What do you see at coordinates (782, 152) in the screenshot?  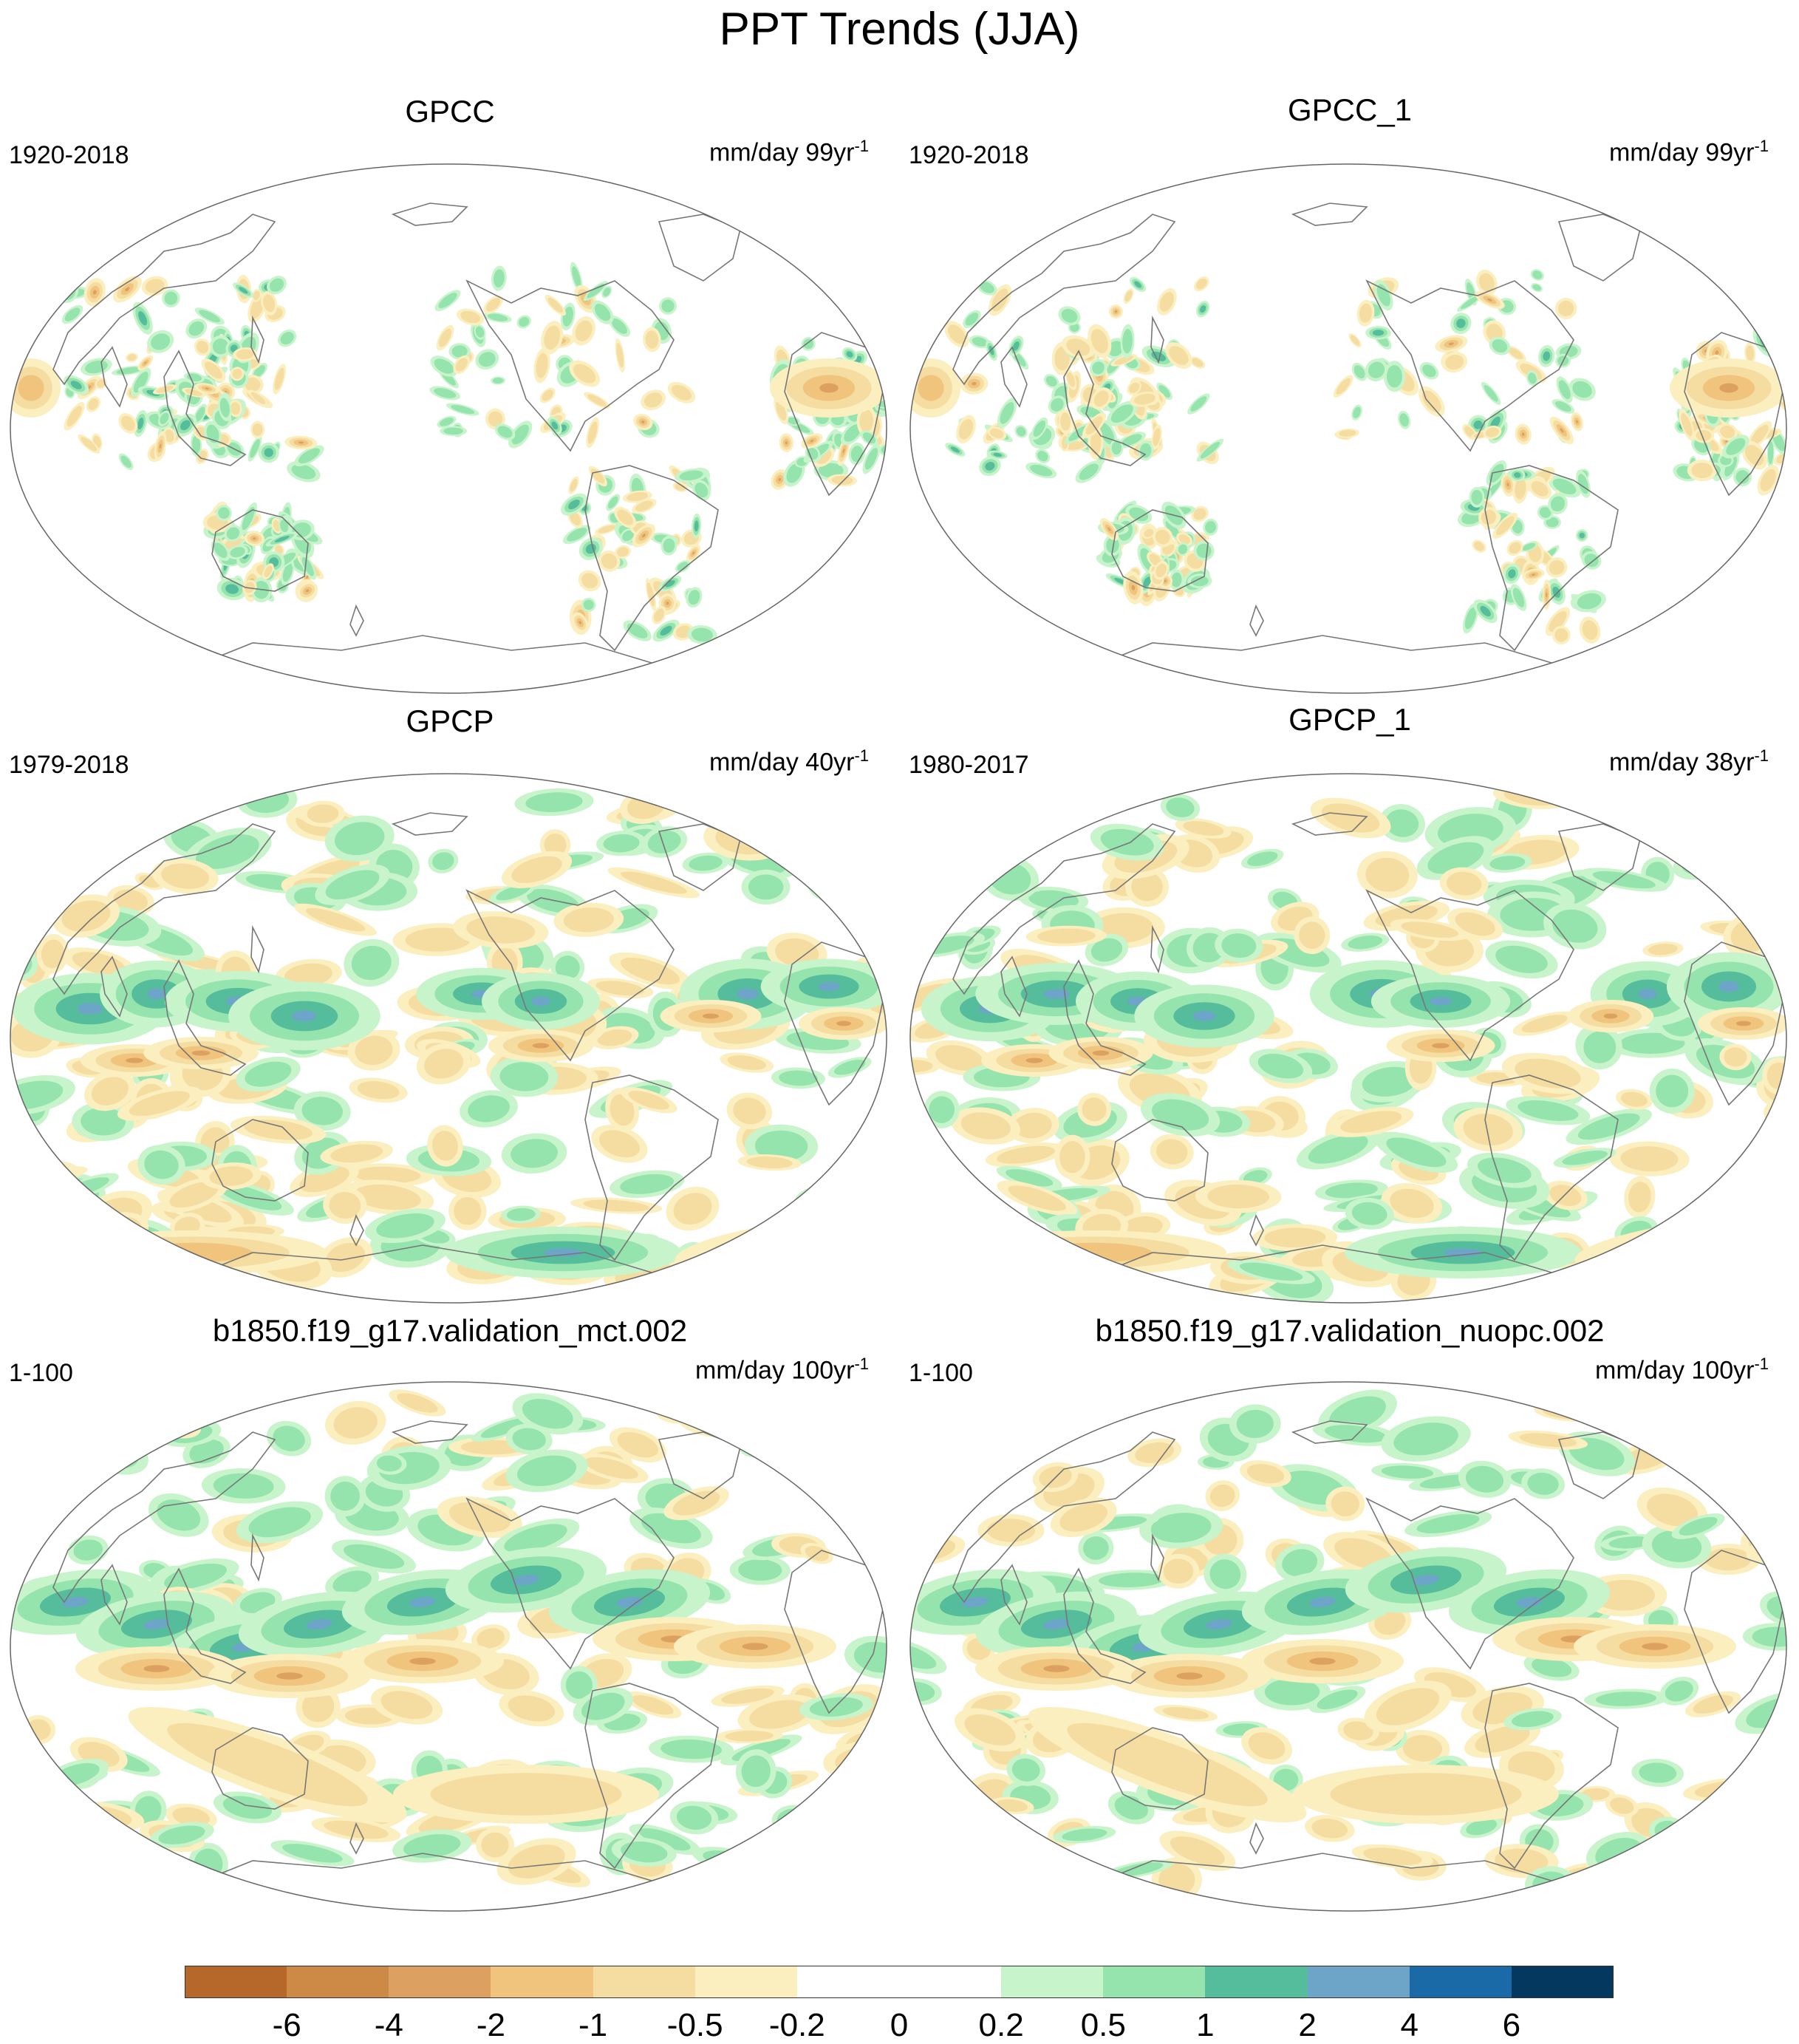 I see `units-text: mm/day 99yr` at bounding box center [782, 152].